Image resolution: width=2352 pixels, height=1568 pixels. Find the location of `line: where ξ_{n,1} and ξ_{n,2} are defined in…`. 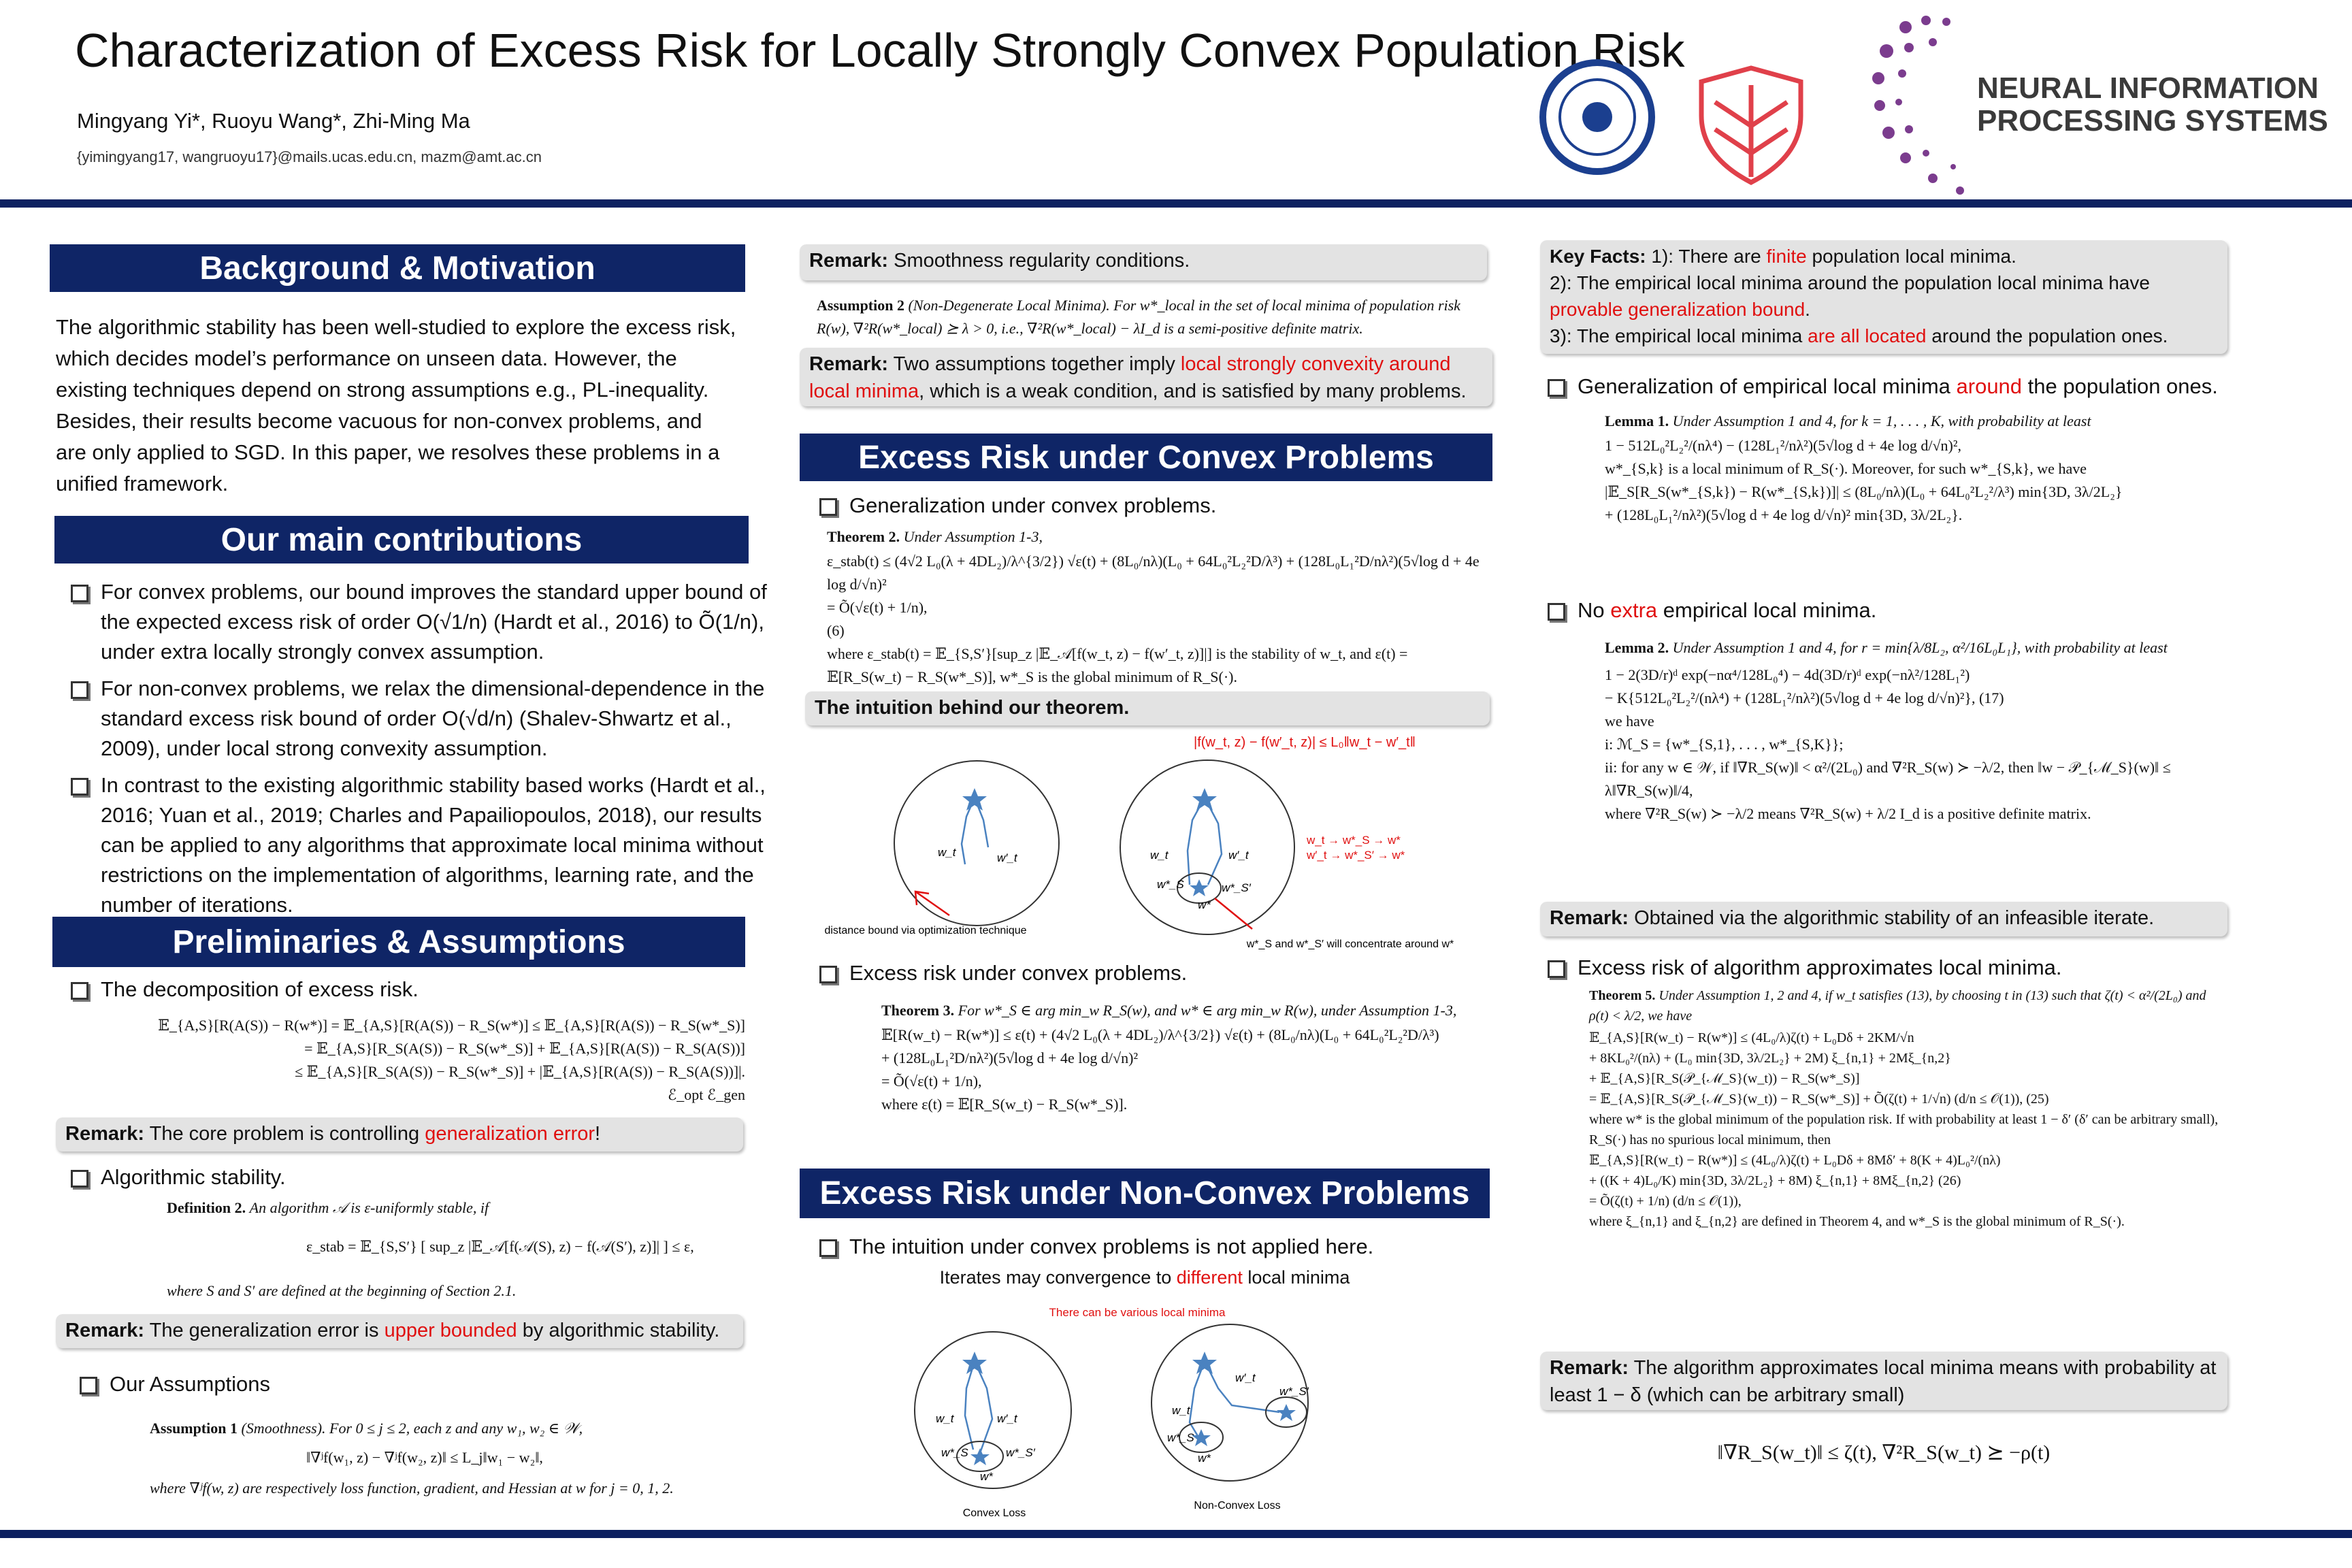

line: where ξ_{n,1} and ξ_{n,2} are defined in… is located at coordinates (1857, 1221).